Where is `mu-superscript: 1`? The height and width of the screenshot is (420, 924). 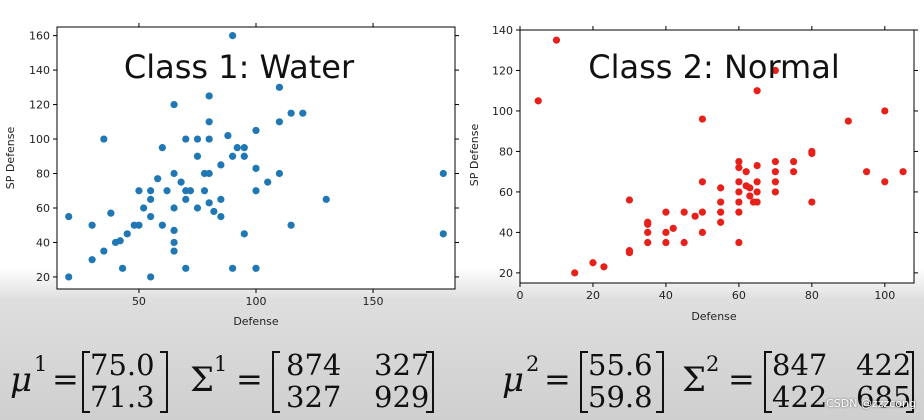 mu-superscript: 1 is located at coordinates (41, 364).